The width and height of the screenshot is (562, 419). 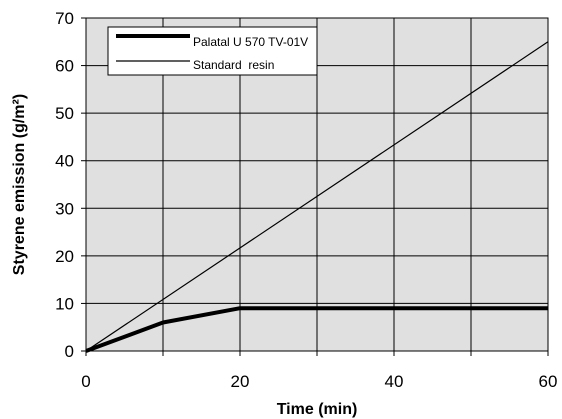 I want to click on x-tick-label: 60, so click(x=548, y=381).